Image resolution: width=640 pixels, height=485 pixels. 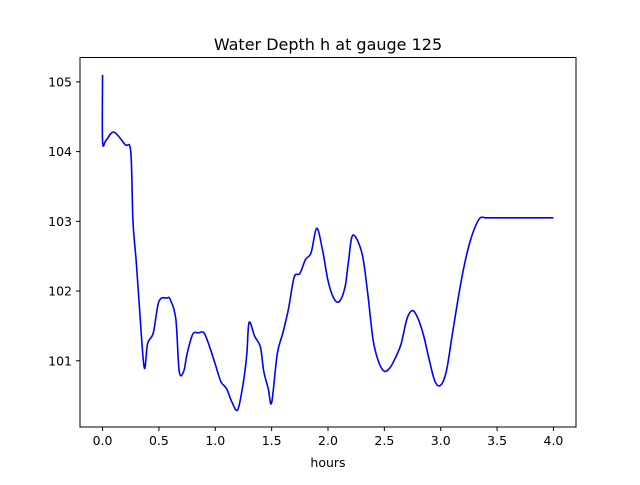 What do you see at coordinates (215, 440) in the screenshot?
I see `x-tick-label: 1.0` at bounding box center [215, 440].